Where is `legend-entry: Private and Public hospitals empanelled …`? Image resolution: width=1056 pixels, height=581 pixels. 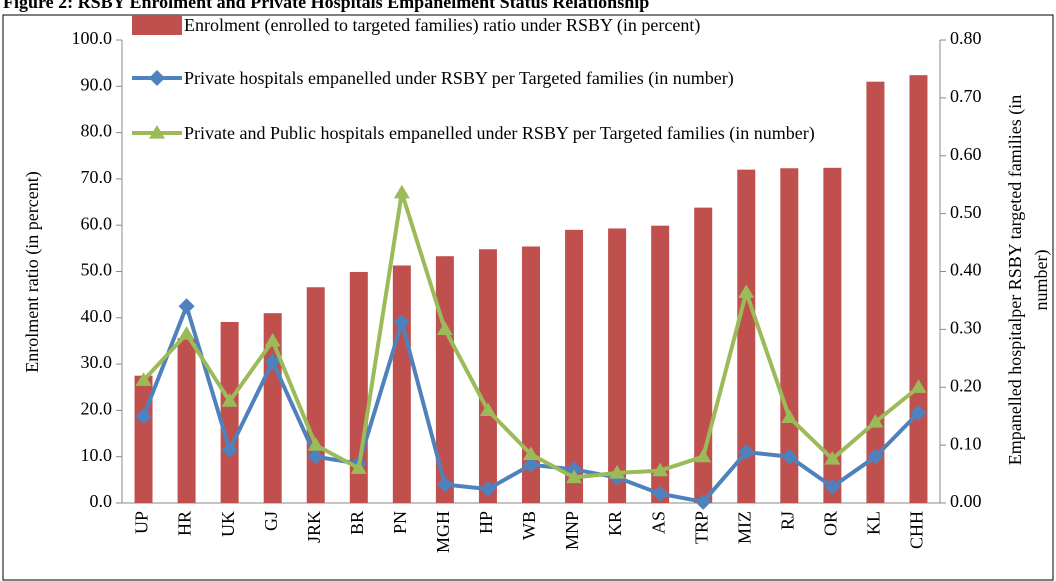 legend-entry: Private and Public hospitals empanelled … is located at coordinates (499, 133).